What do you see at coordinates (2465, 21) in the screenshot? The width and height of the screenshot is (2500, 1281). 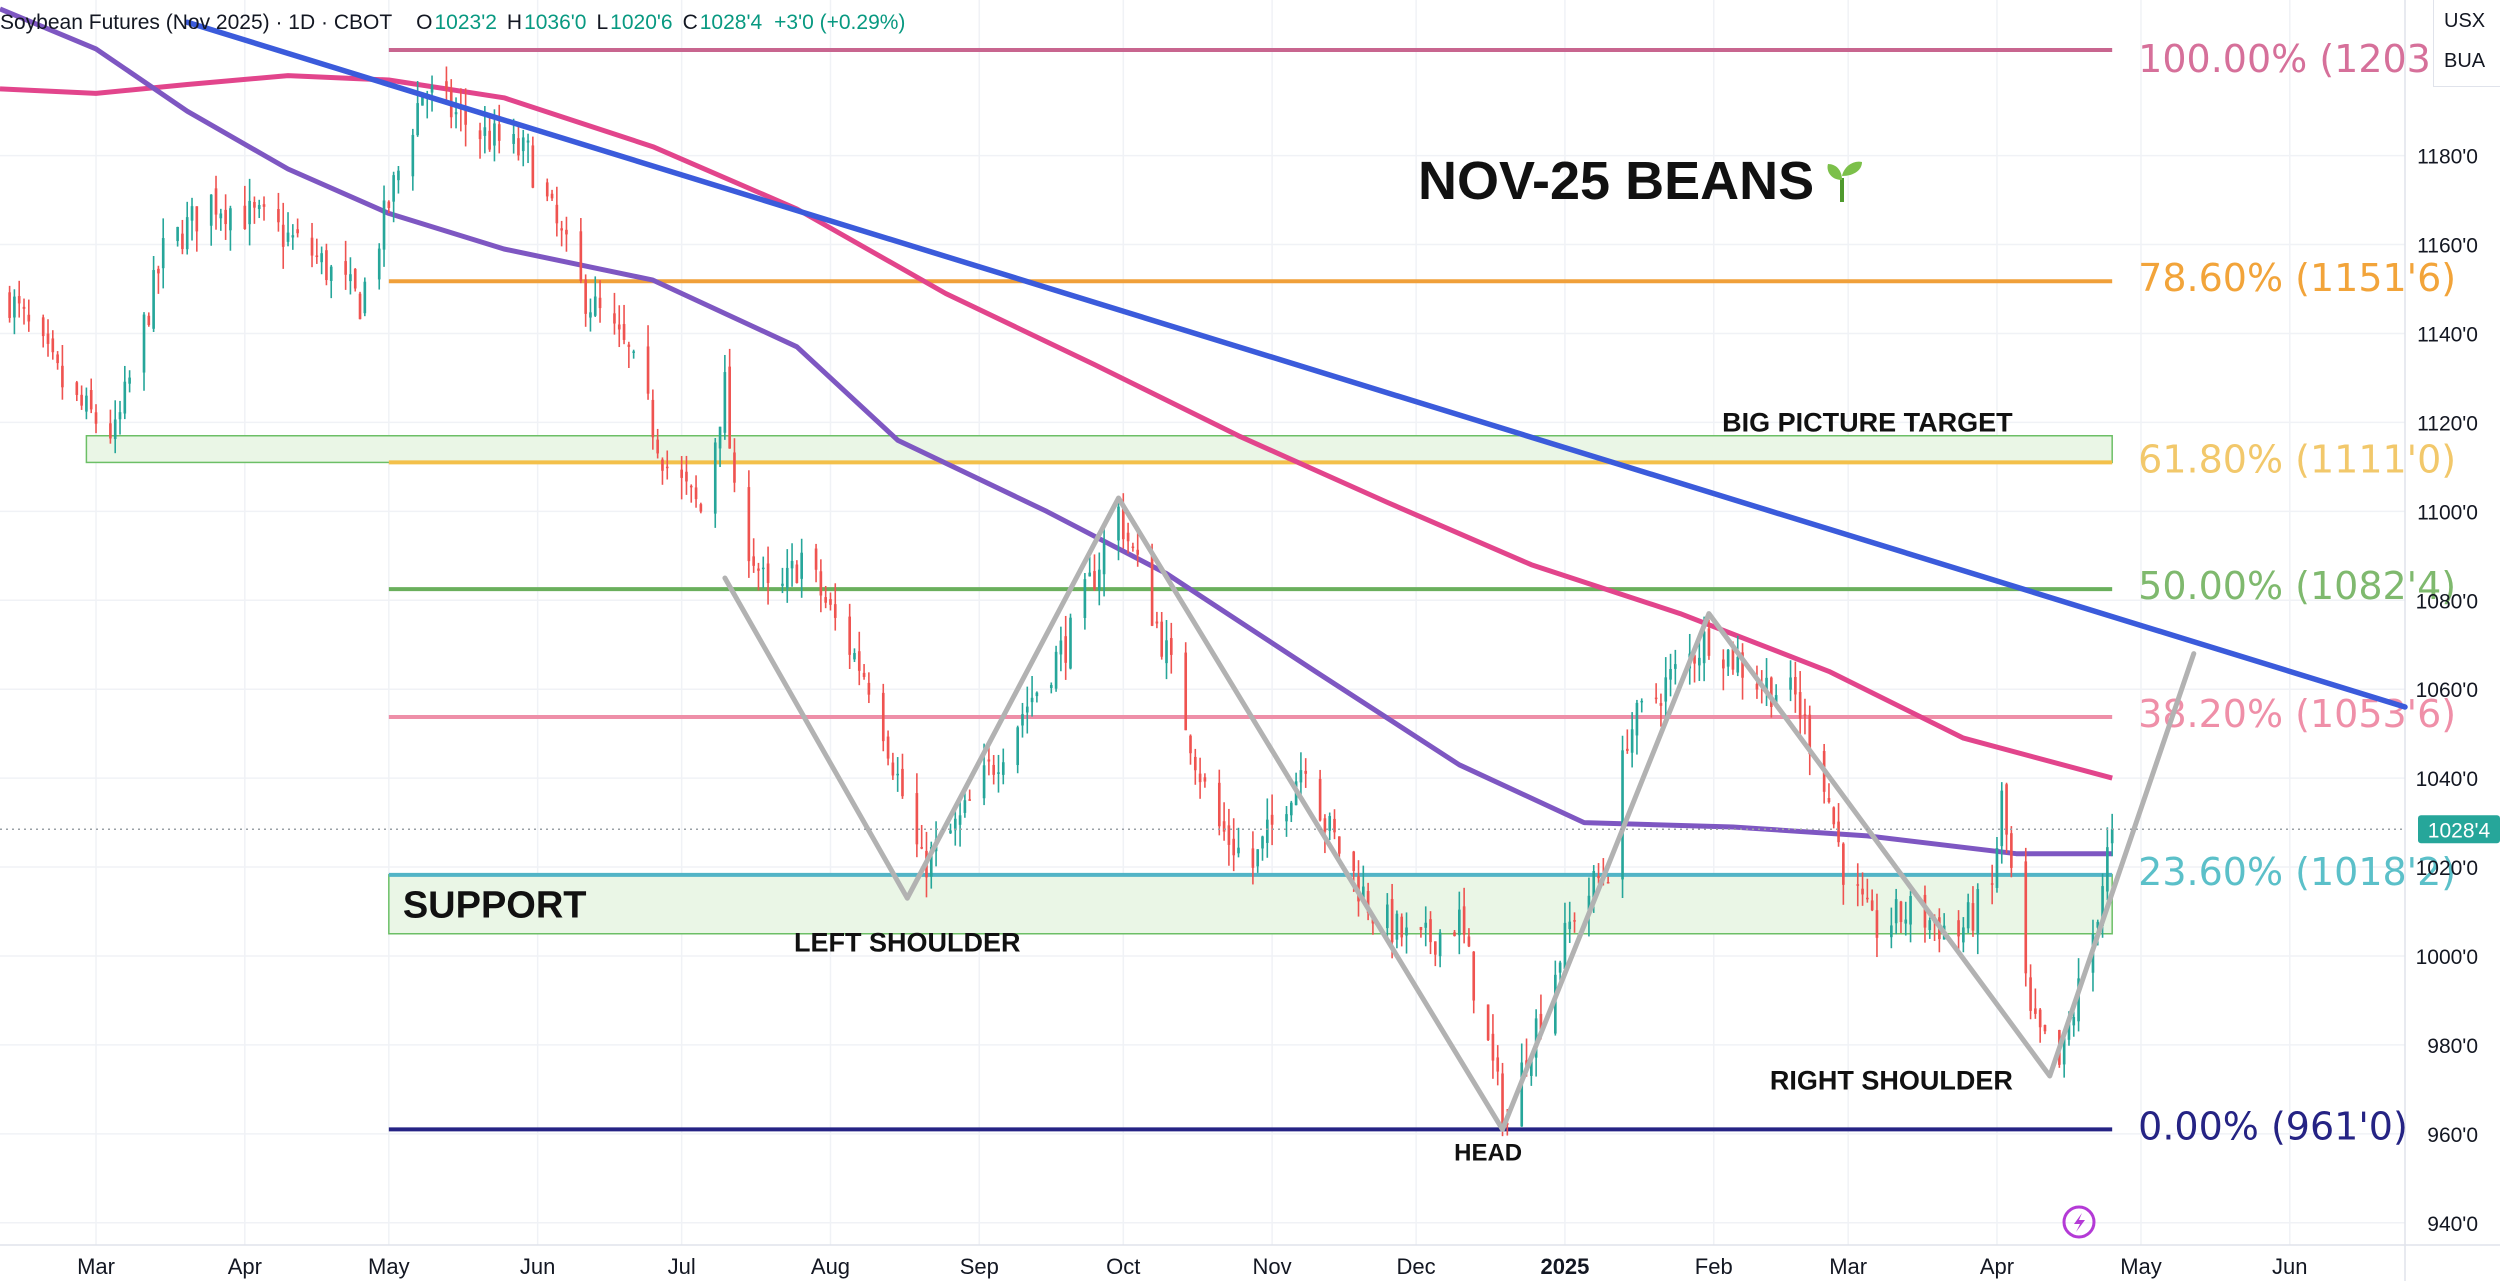 I see `currency-label: USX` at bounding box center [2465, 21].